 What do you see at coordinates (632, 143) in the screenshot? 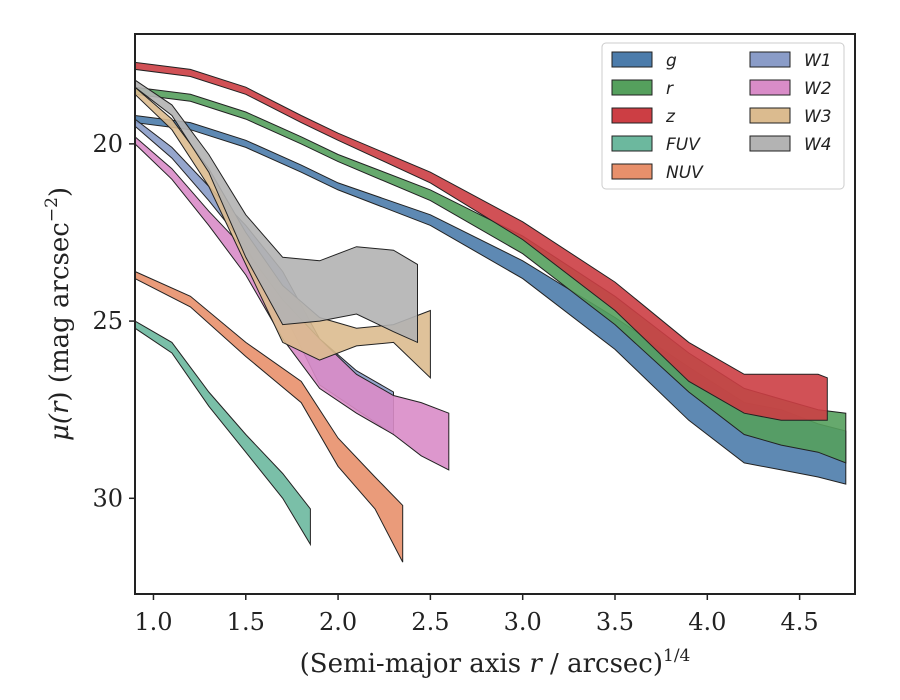
I see `legend-swatch-fuv` at bounding box center [632, 143].